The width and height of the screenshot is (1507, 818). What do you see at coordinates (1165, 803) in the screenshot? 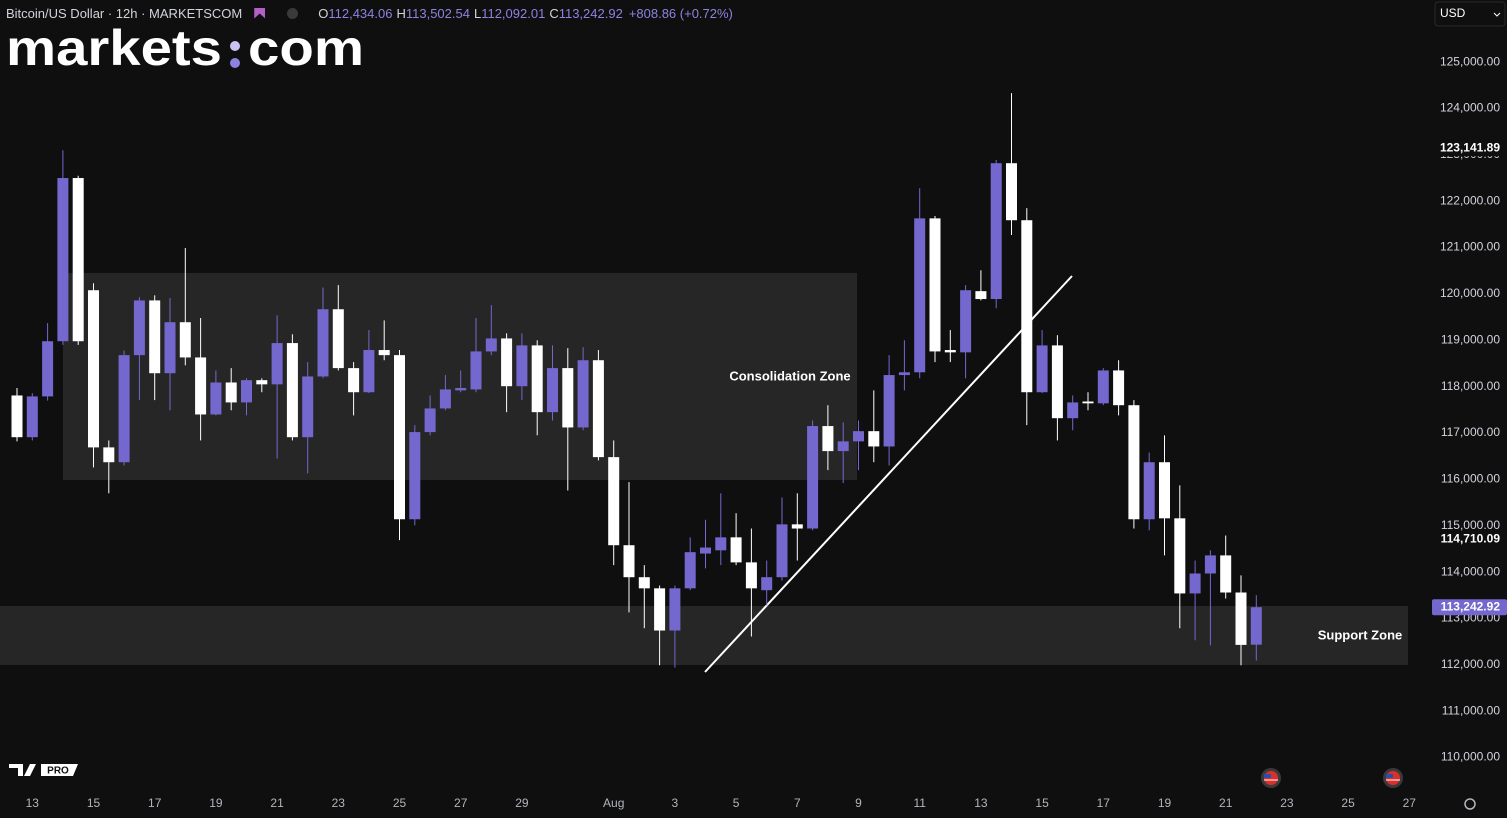
I see `x-tick-label: 19` at bounding box center [1165, 803].